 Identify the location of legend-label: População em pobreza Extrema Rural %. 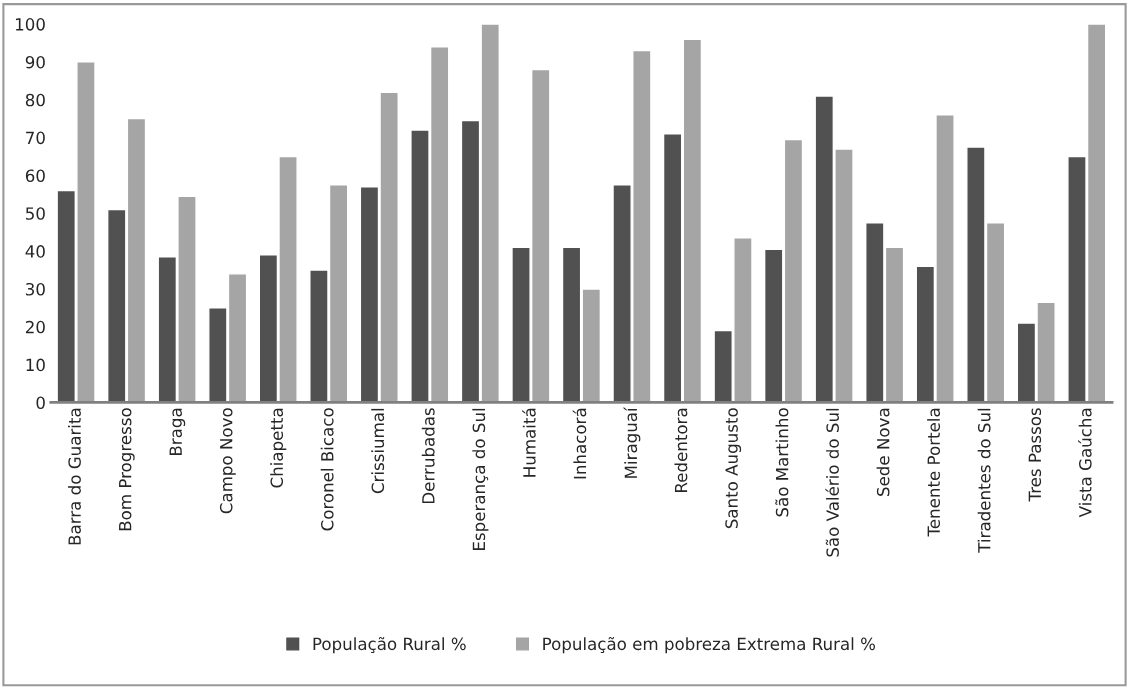
(709, 645).